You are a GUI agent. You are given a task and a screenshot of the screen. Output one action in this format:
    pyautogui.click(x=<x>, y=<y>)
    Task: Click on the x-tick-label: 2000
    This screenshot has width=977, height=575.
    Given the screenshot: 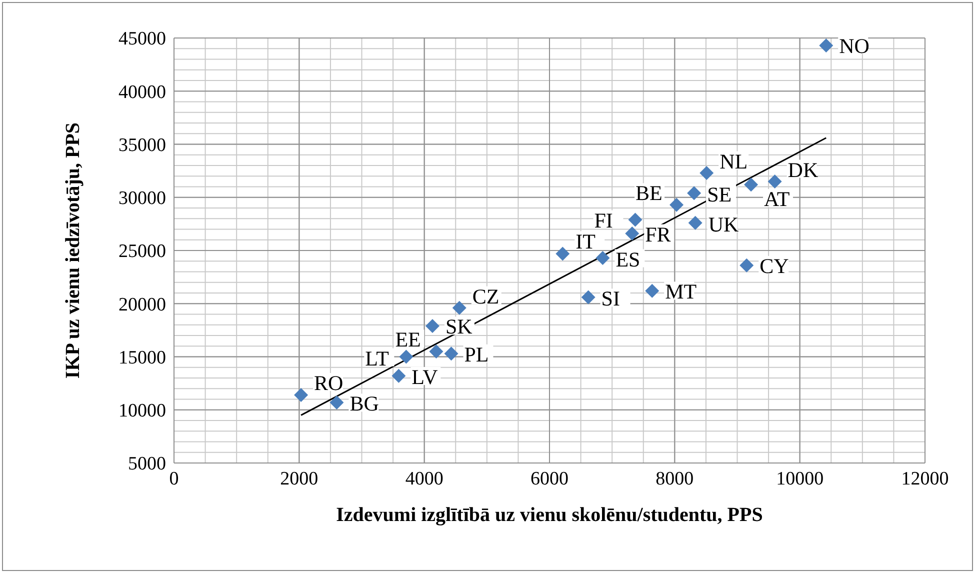 What is the action you would take?
    pyautogui.click(x=299, y=479)
    